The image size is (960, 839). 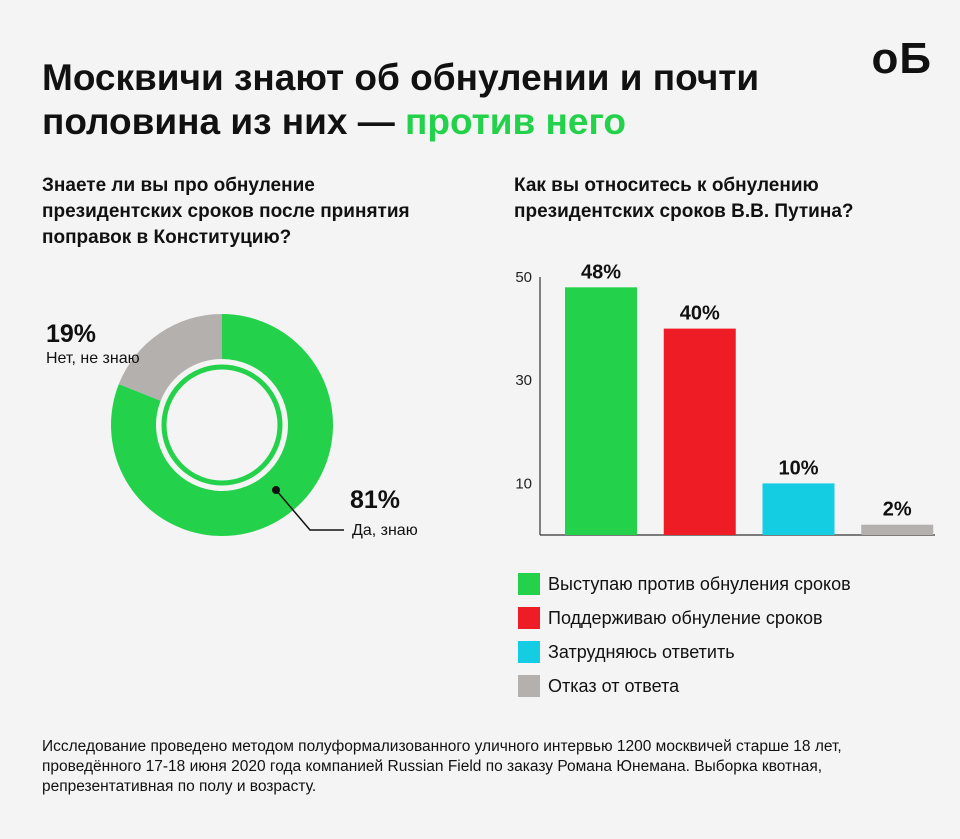 I want to click on slice-label-yes-pct: 81%, so click(x=375, y=500).